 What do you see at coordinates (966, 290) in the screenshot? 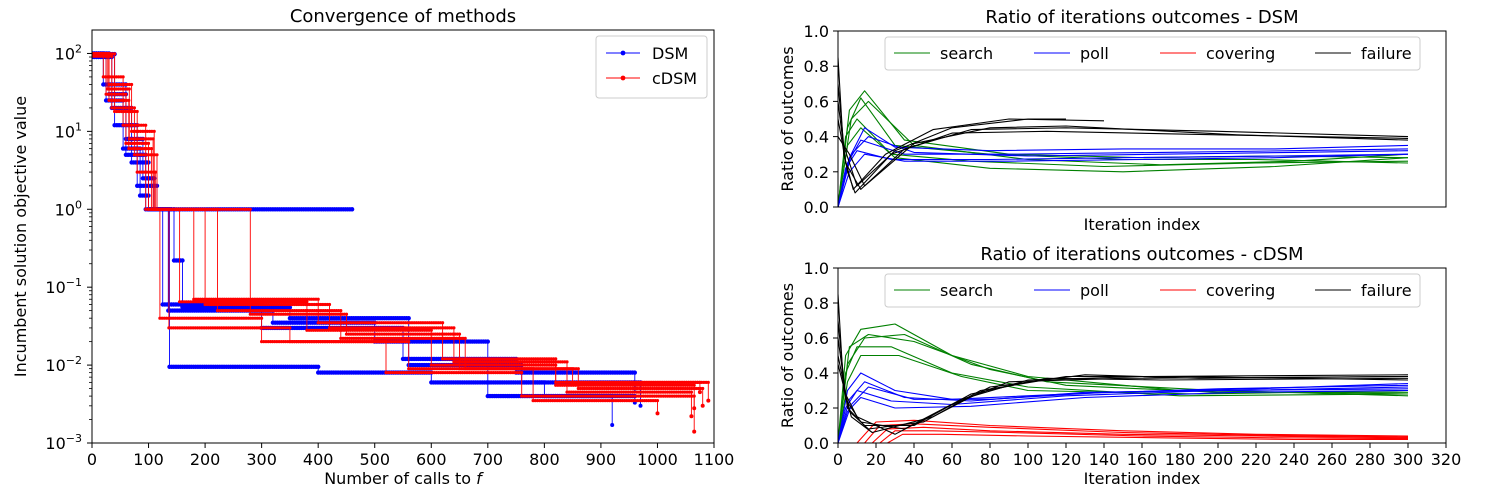
I see `legend-label-search: search` at bounding box center [966, 290].